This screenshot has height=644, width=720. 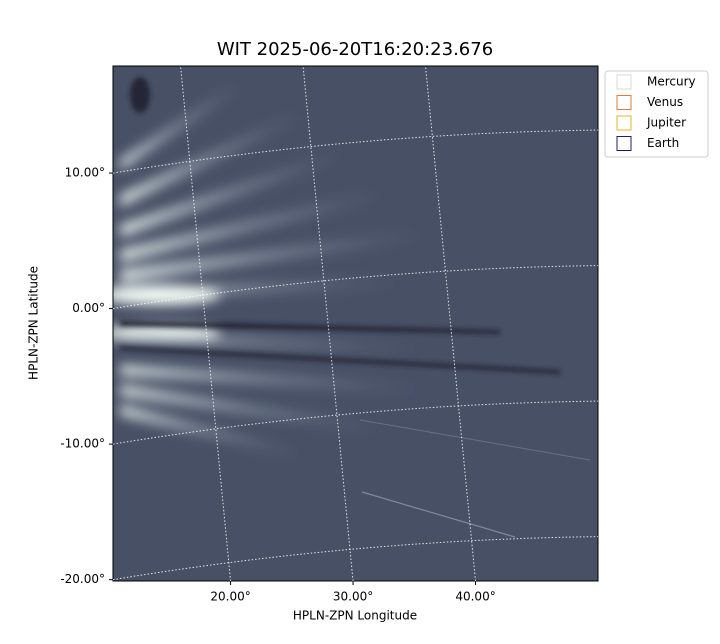 I want to click on y-tick-label: 10.00°, so click(x=85, y=173).